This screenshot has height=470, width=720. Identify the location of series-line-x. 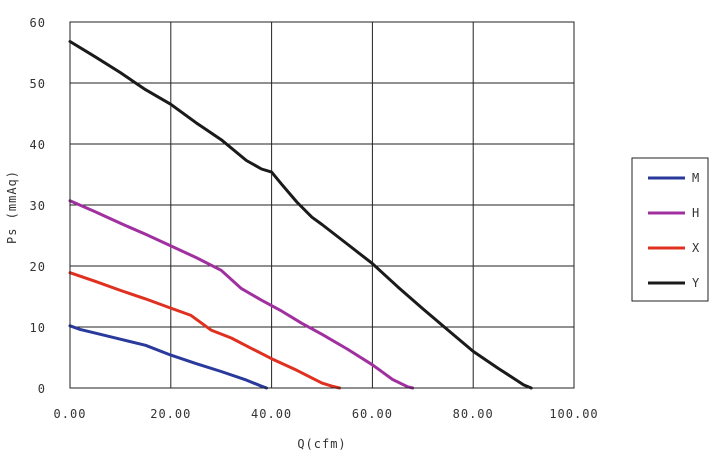
(205, 330).